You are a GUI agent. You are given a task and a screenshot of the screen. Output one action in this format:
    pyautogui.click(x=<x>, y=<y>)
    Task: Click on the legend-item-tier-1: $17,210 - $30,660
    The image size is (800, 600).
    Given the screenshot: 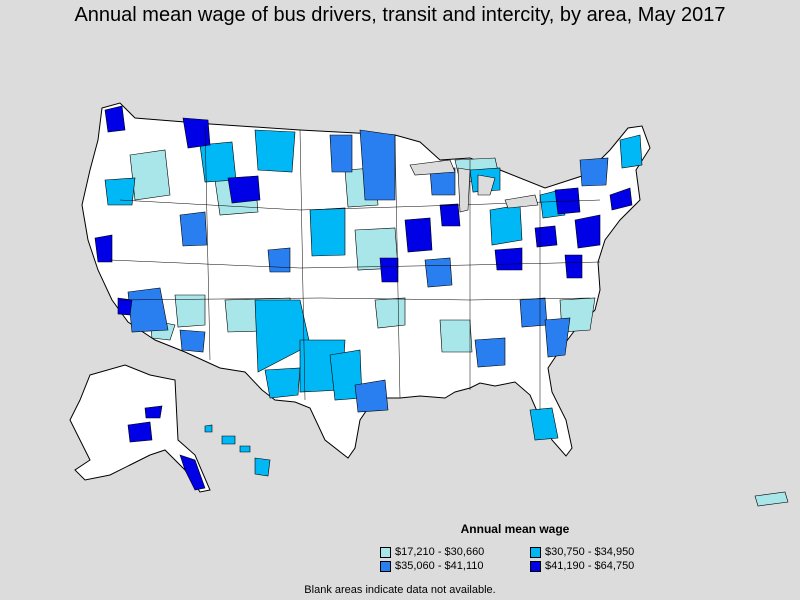 What is the action you would take?
    pyautogui.click(x=455, y=552)
    